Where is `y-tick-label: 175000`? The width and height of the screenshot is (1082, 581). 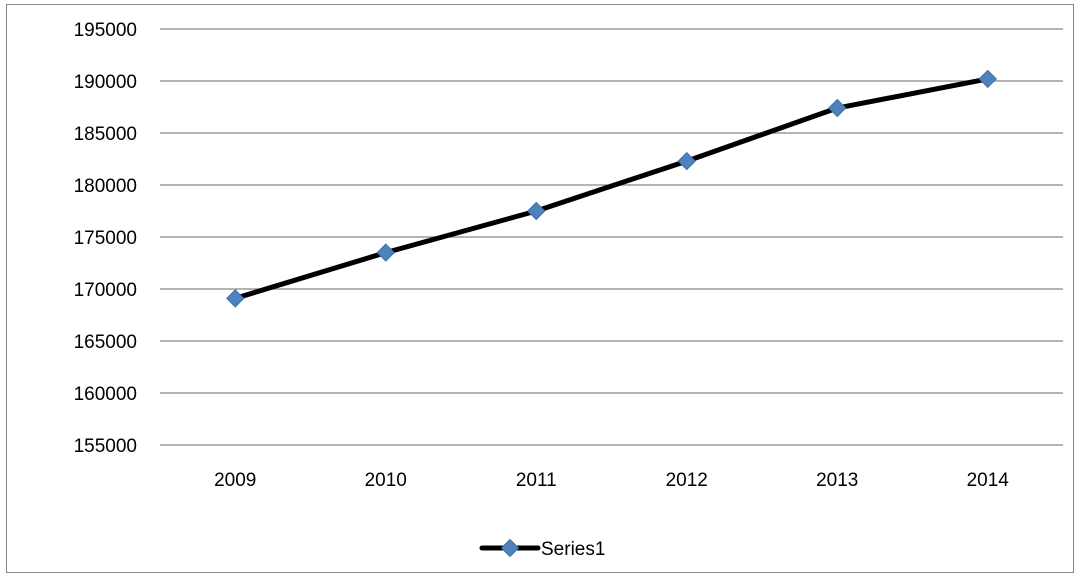
y-tick-label: 175000 is located at coordinates (105, 238).